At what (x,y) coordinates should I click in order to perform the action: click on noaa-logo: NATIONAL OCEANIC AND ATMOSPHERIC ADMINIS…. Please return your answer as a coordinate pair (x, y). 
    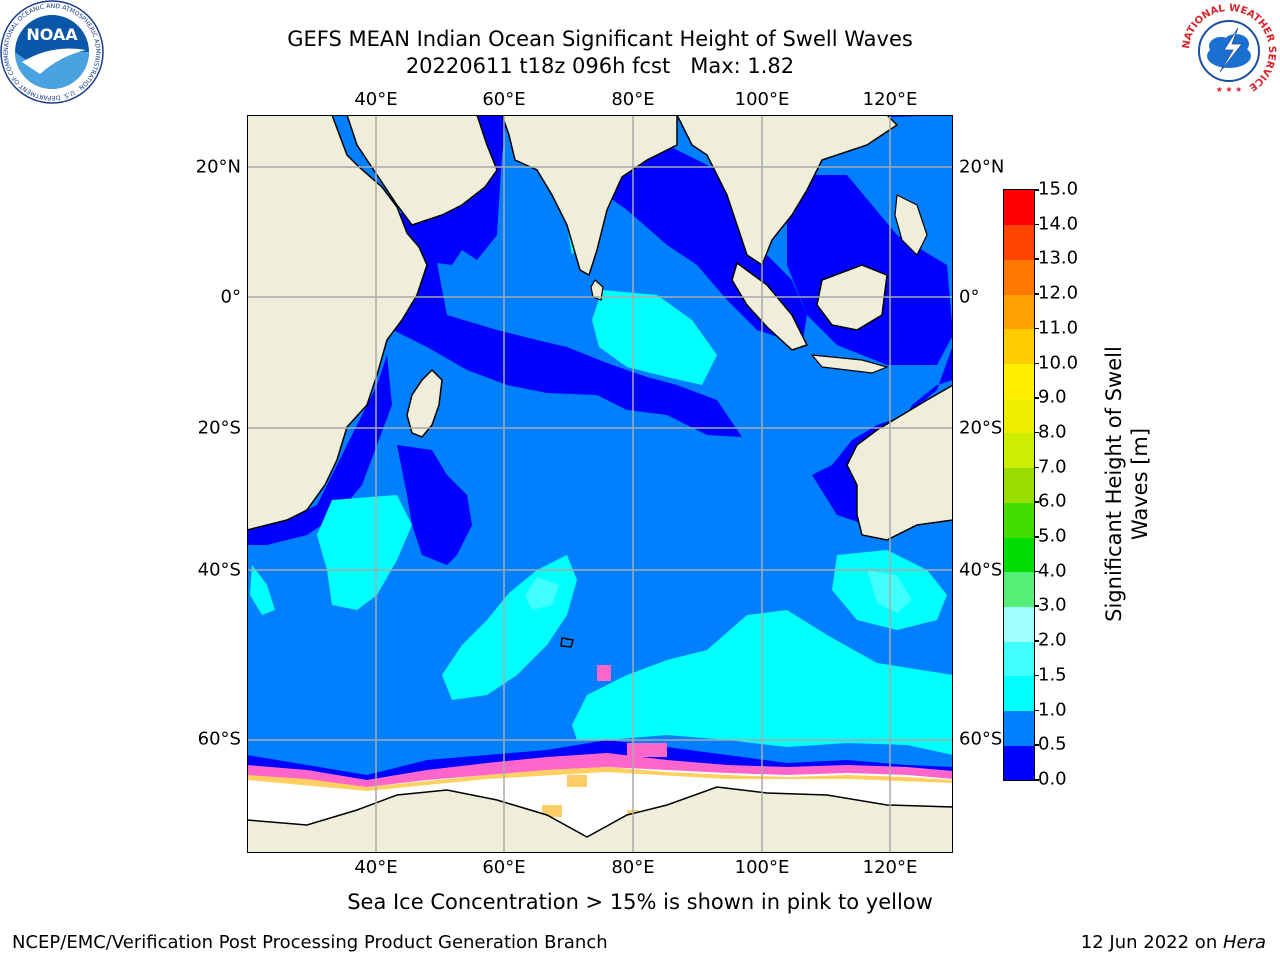
    Looking at the image, I should click on (52, 52).